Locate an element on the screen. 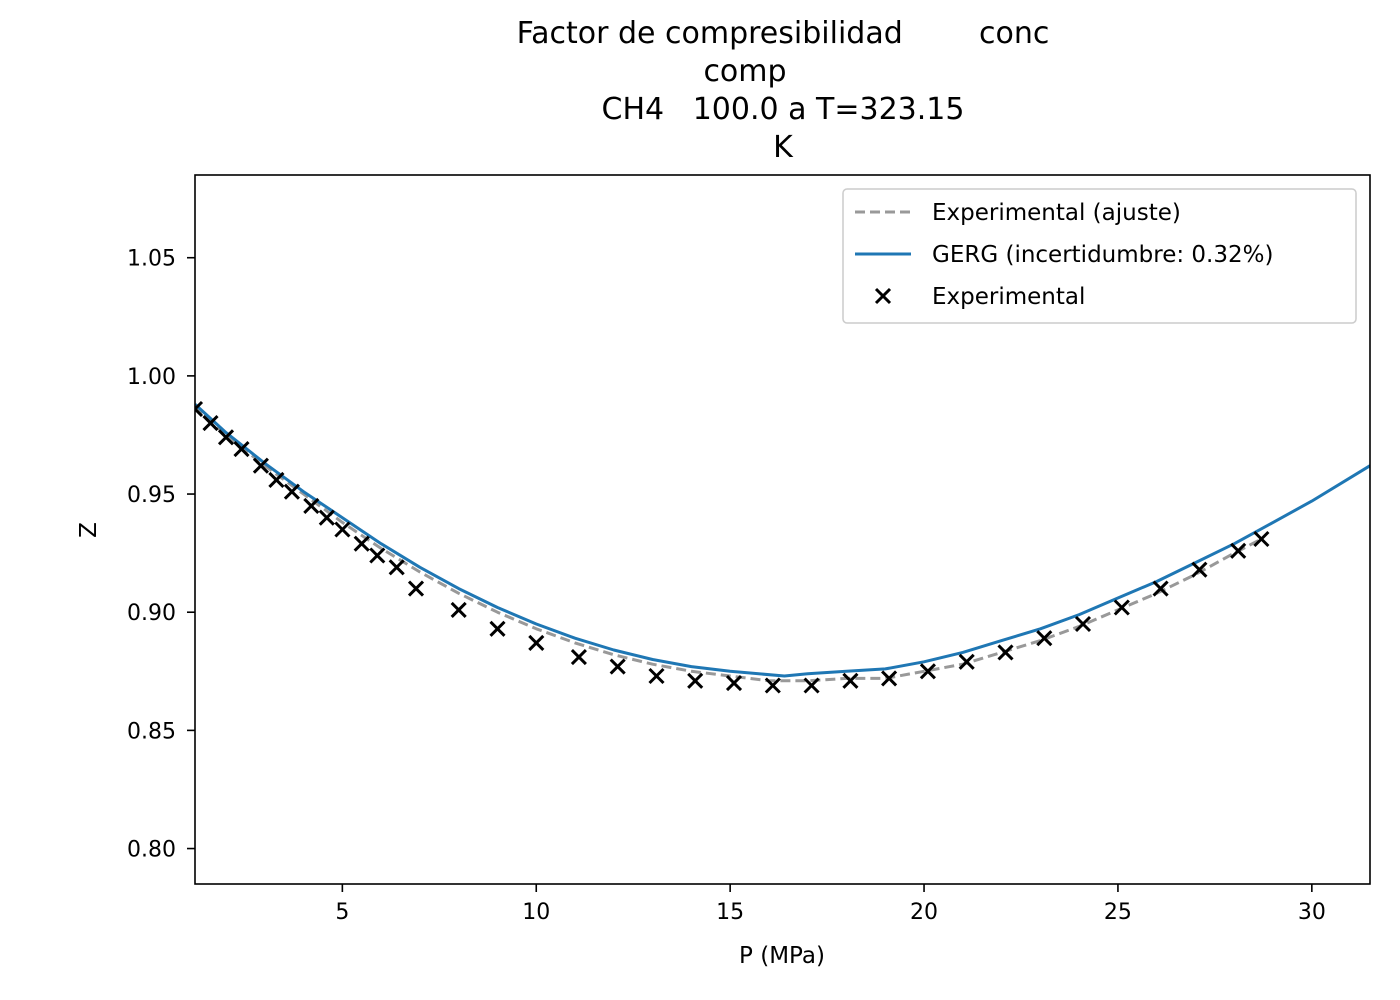 The height and width of the screenshot is (1000, 1400). x-tick-label: 20 is located at coordinates (924, 912).